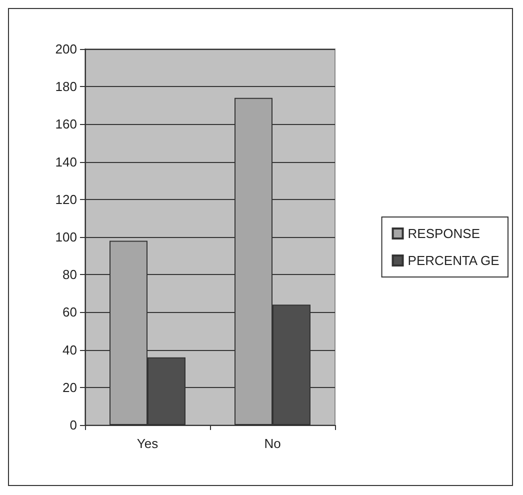  Describe the element at coordinates (66, 162) in the screenshot. I see `y-tick-label: 140` at that location.